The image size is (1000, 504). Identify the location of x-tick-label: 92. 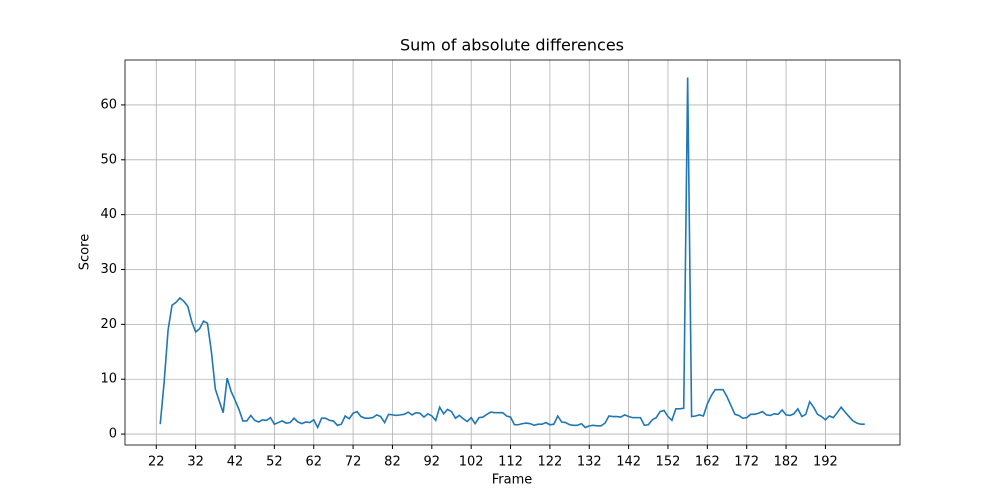
(432, 462).